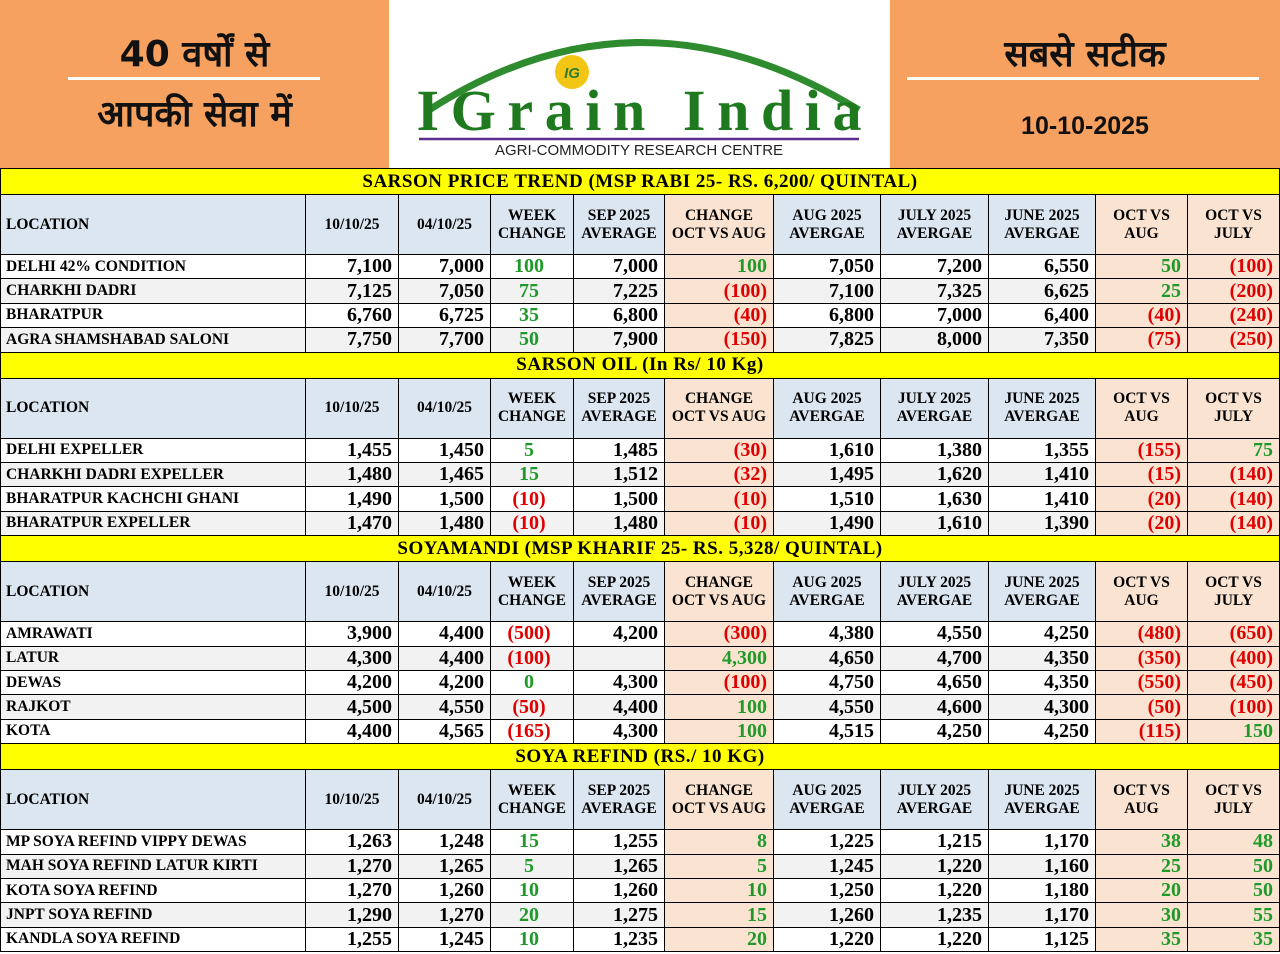 The image size is (1280, 954). I want to click on value-cell: 1,485, so click(619, 450).